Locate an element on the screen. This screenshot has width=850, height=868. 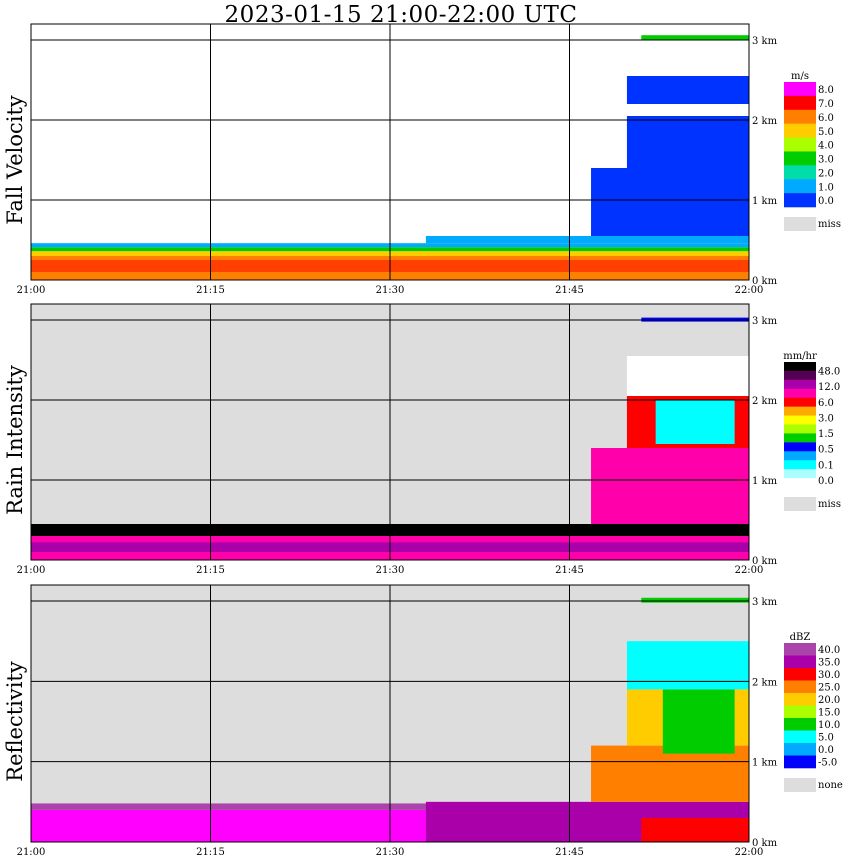
legend-label: 40.0 is located at coordinates (829, 650).